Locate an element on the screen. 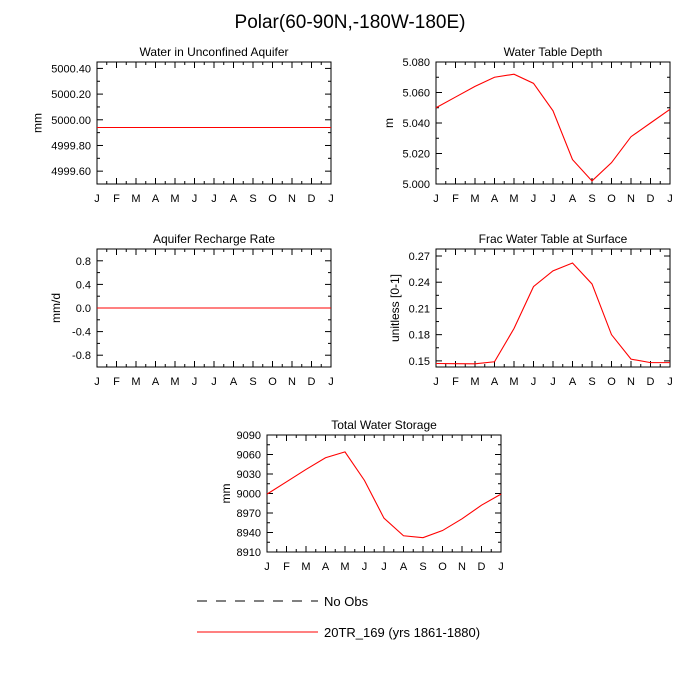 The width and height of the screenshot is (700, 700). panel-3-ytick-label: -0.8 is located at coordinates (81, 356).